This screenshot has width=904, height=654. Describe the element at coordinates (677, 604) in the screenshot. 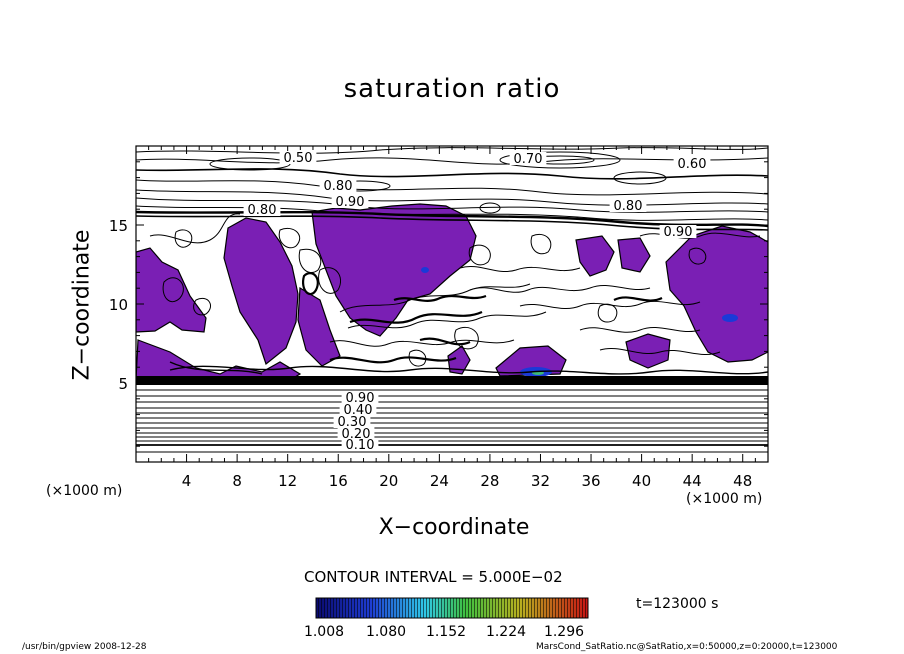

I see `time-label: t=123000 s` at that location.